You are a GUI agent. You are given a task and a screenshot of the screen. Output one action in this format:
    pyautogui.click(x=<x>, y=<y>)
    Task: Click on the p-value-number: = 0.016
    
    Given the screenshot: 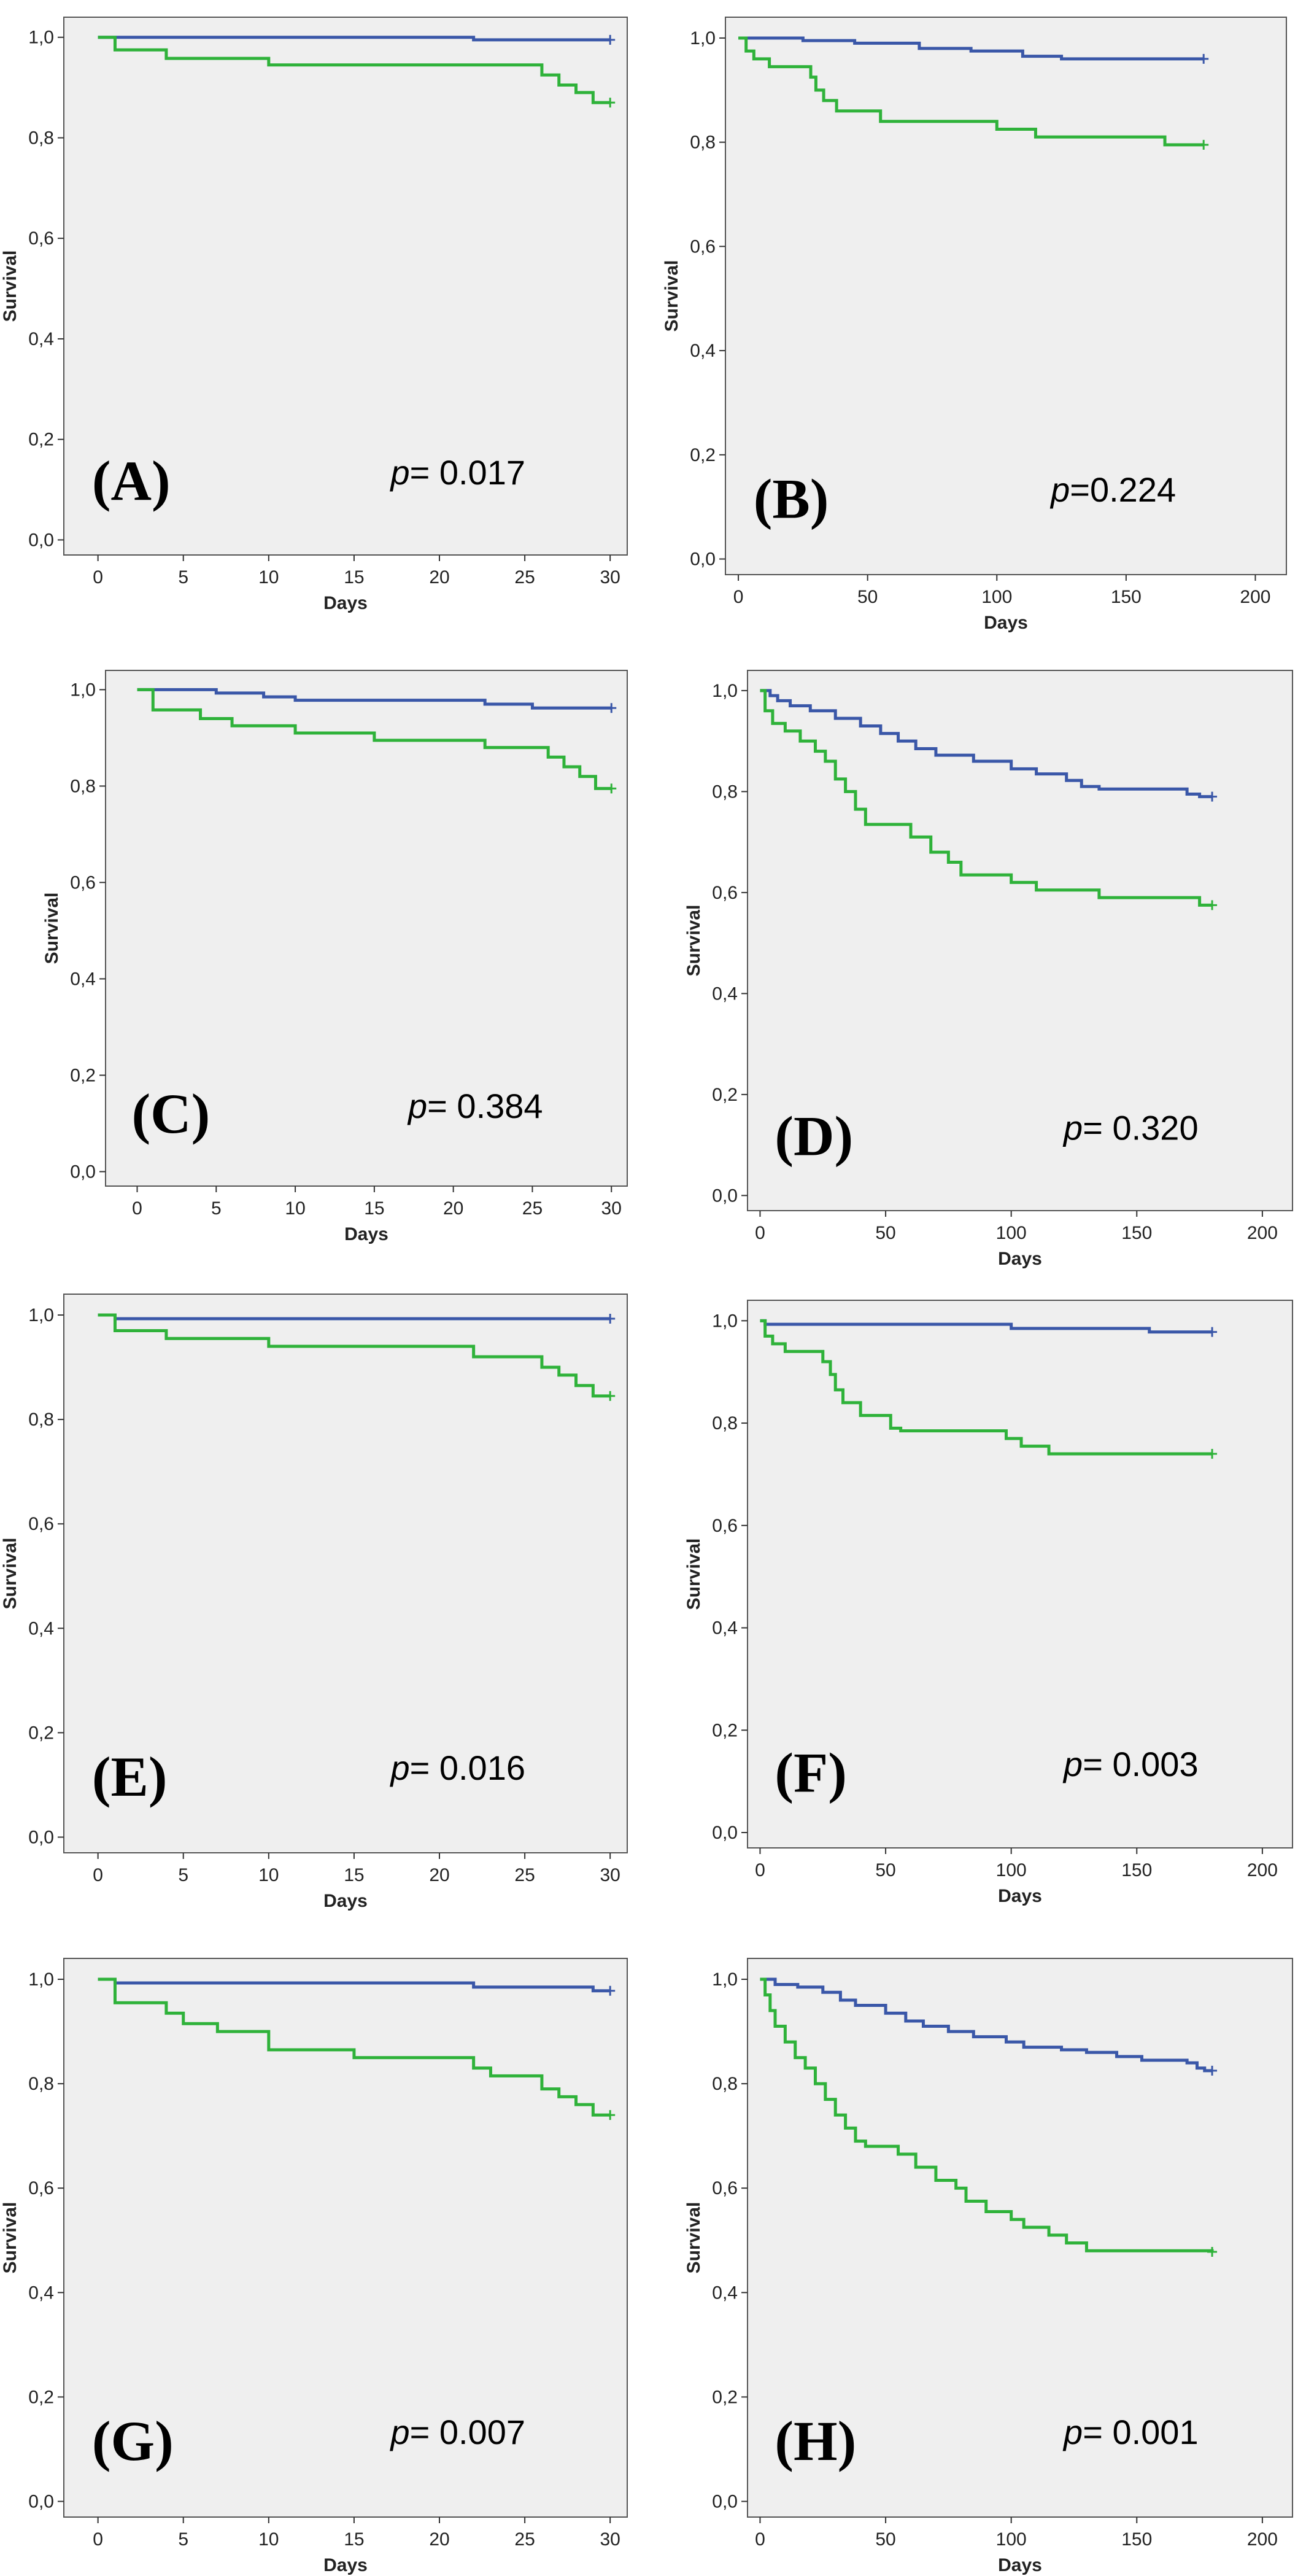 What is the action you would take?
    pyautogui.click(x=467, y=1767)
    